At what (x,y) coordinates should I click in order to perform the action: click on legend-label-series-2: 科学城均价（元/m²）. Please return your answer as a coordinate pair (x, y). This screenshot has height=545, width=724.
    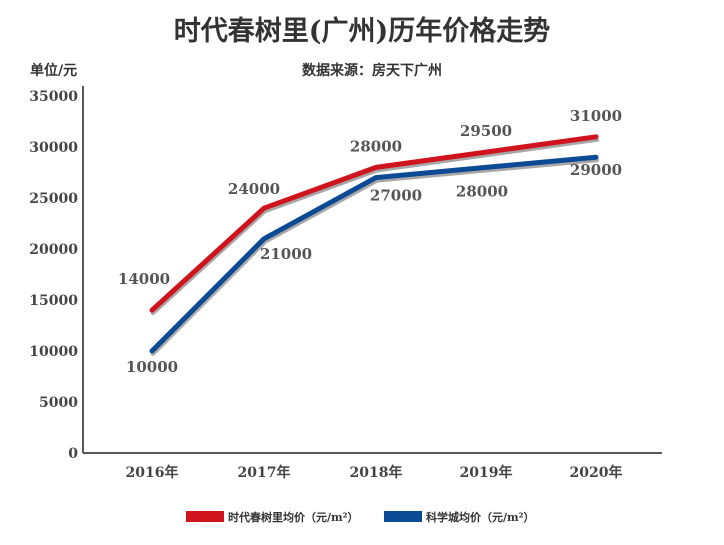
    Looking at the image, I should click on (480, 517).